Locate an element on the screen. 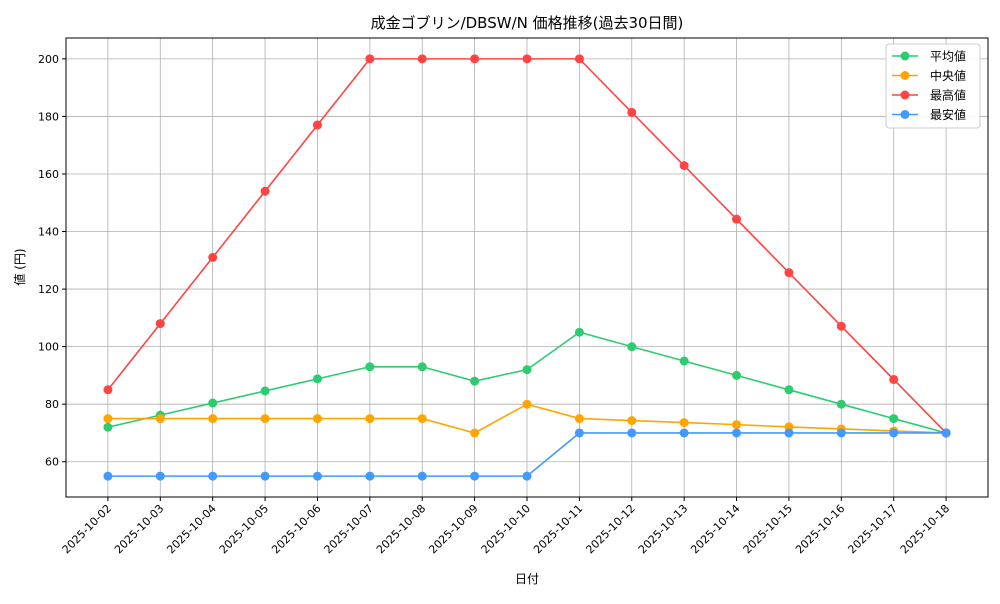 The height and width of the screenshot is (604, 1000). x-tick-label: 2025-10-07 is located at coordinates (349, 529).